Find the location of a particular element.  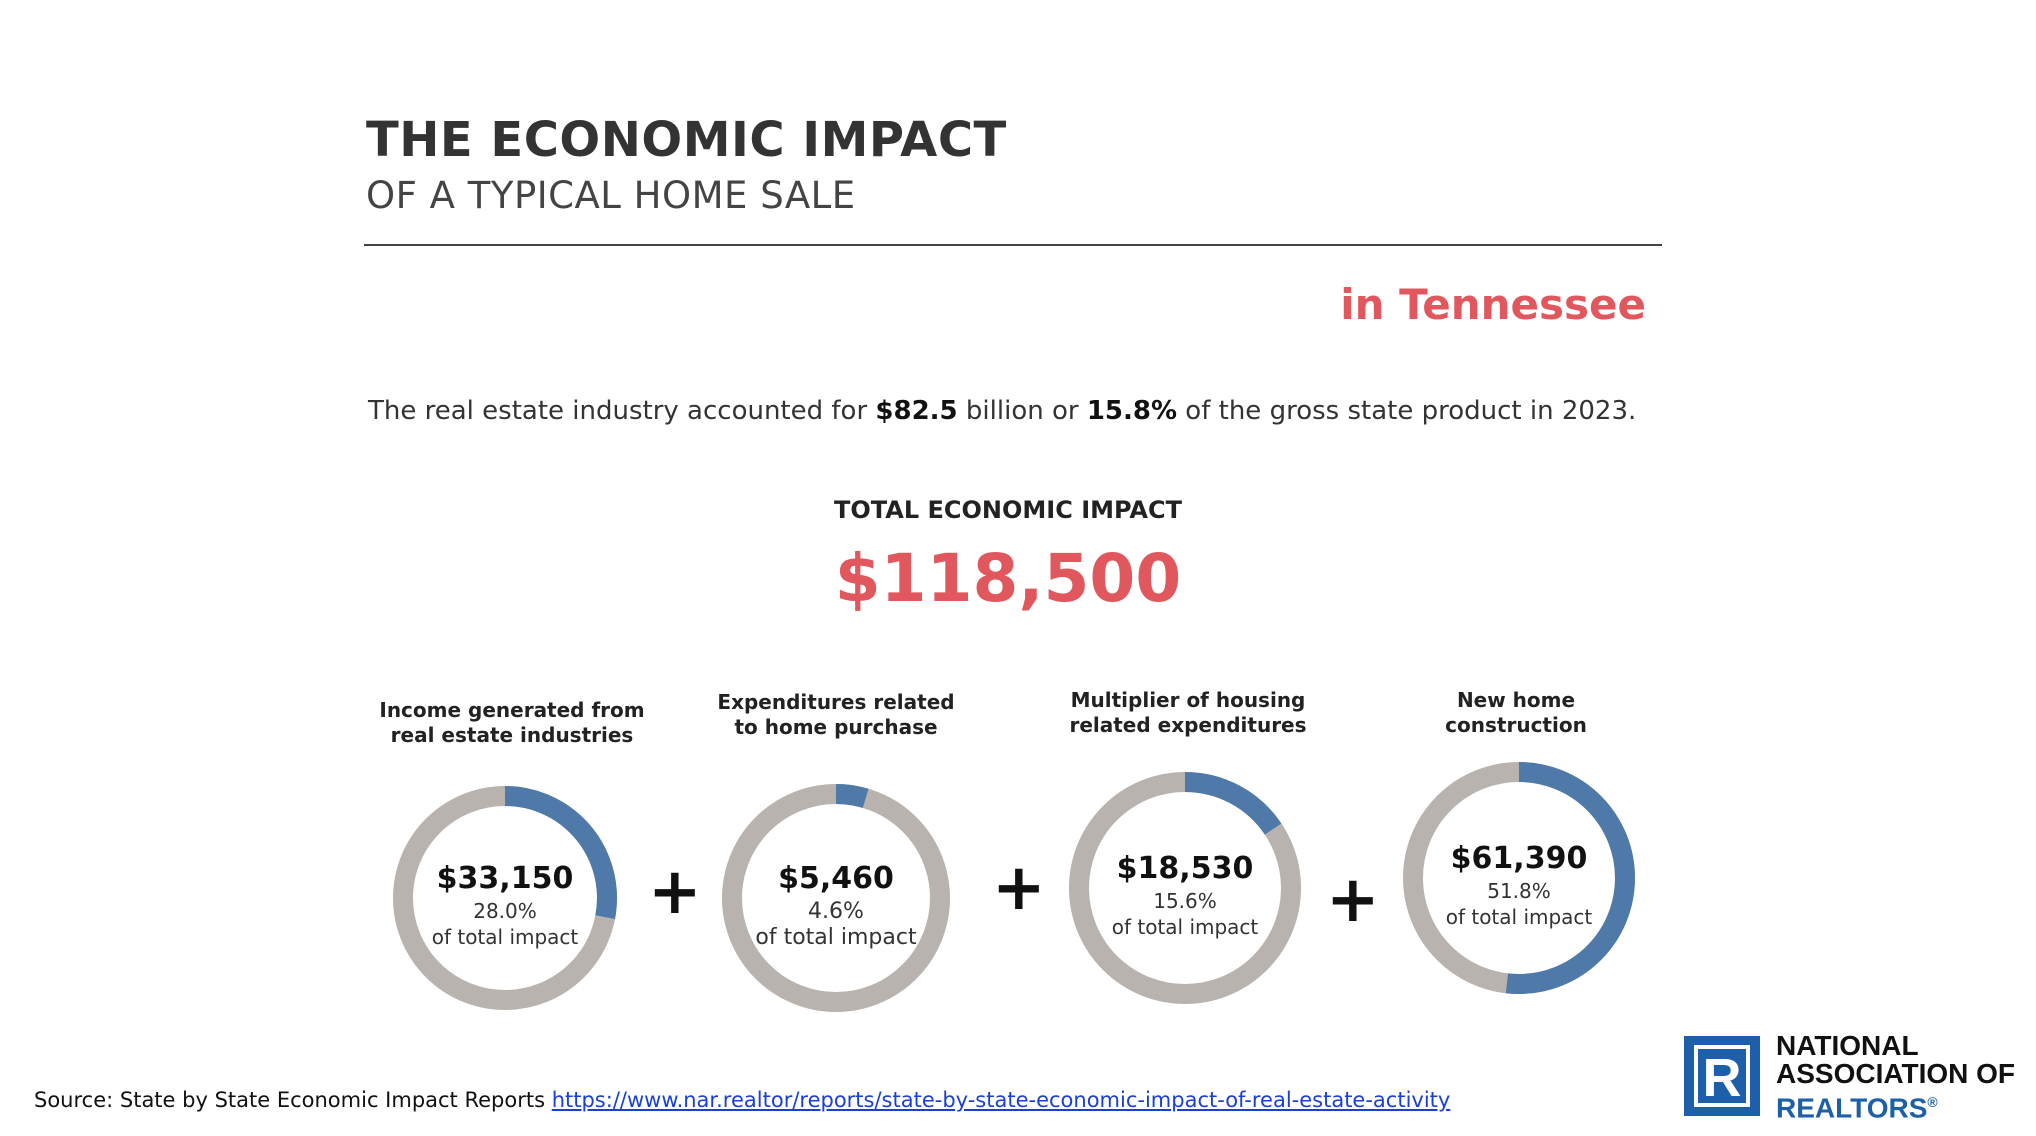

location-label: in Tennessee is located at coordinates (1493, 304).